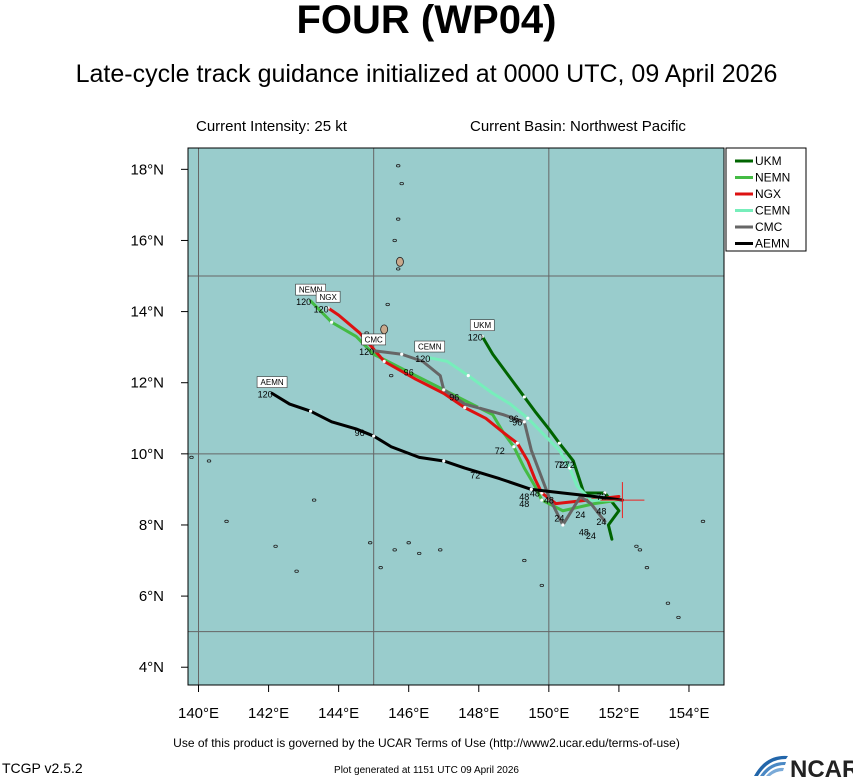  What do you see at coordinates (151, 596) in the screenshot?
I see `y-tick-label: 6°N` at bounding box center [151, 596].